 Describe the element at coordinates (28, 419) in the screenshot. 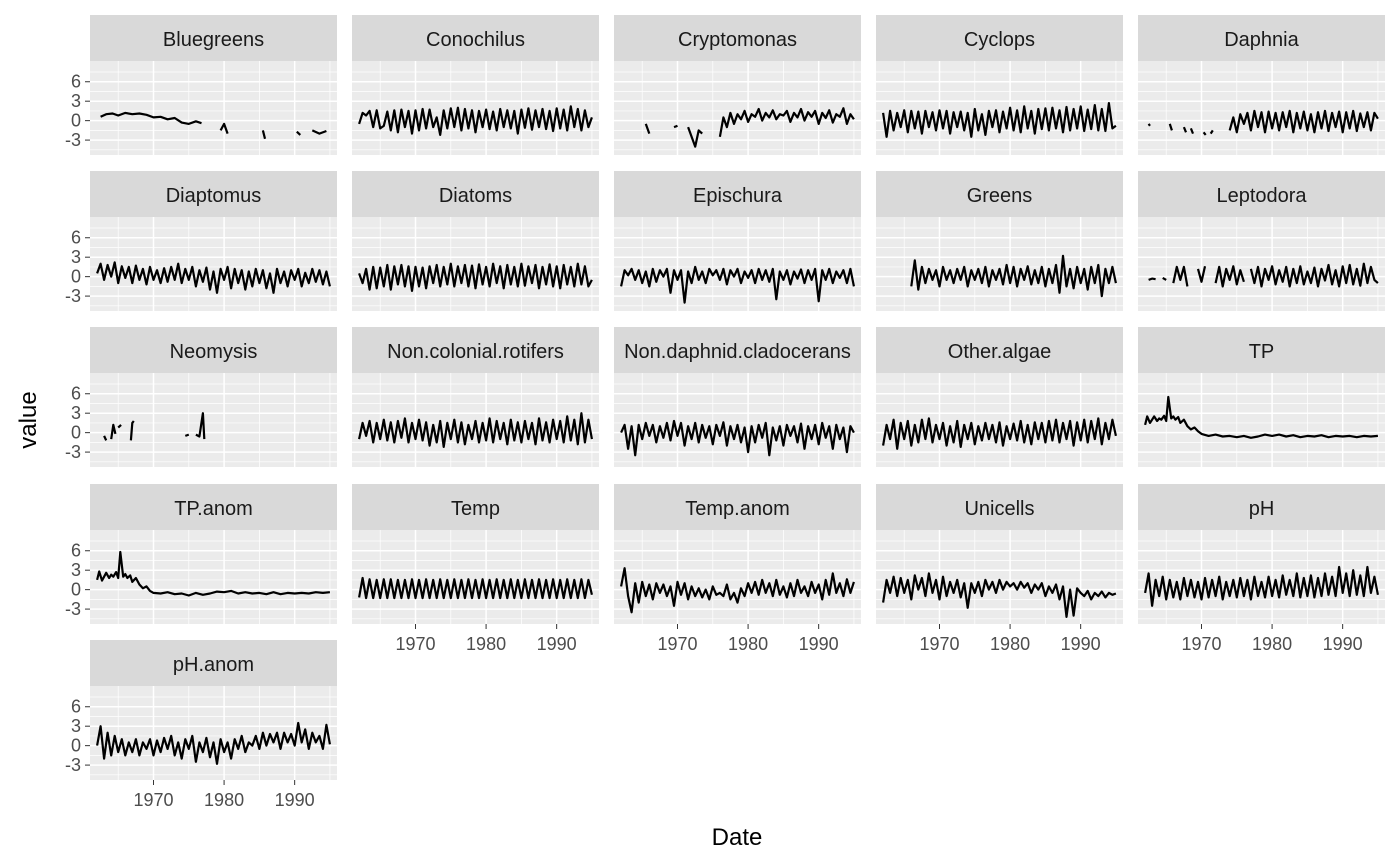

I see `y-axis-title: value` at that location.